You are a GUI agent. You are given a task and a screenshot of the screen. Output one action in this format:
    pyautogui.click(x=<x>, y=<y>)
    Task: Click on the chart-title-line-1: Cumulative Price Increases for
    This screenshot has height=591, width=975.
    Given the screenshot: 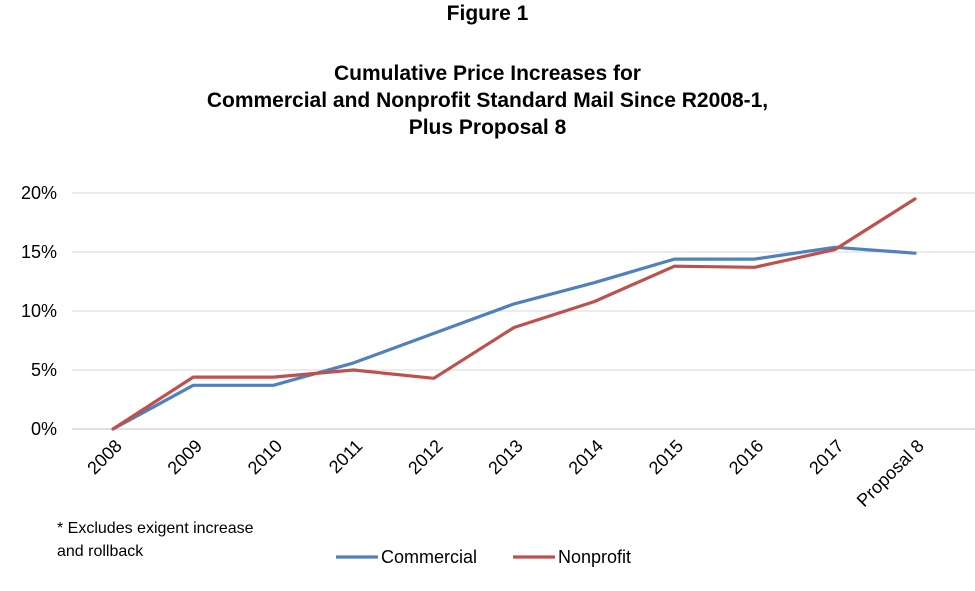 What is the action you would take?
    pyautogui.click(x=487, y=73)
    